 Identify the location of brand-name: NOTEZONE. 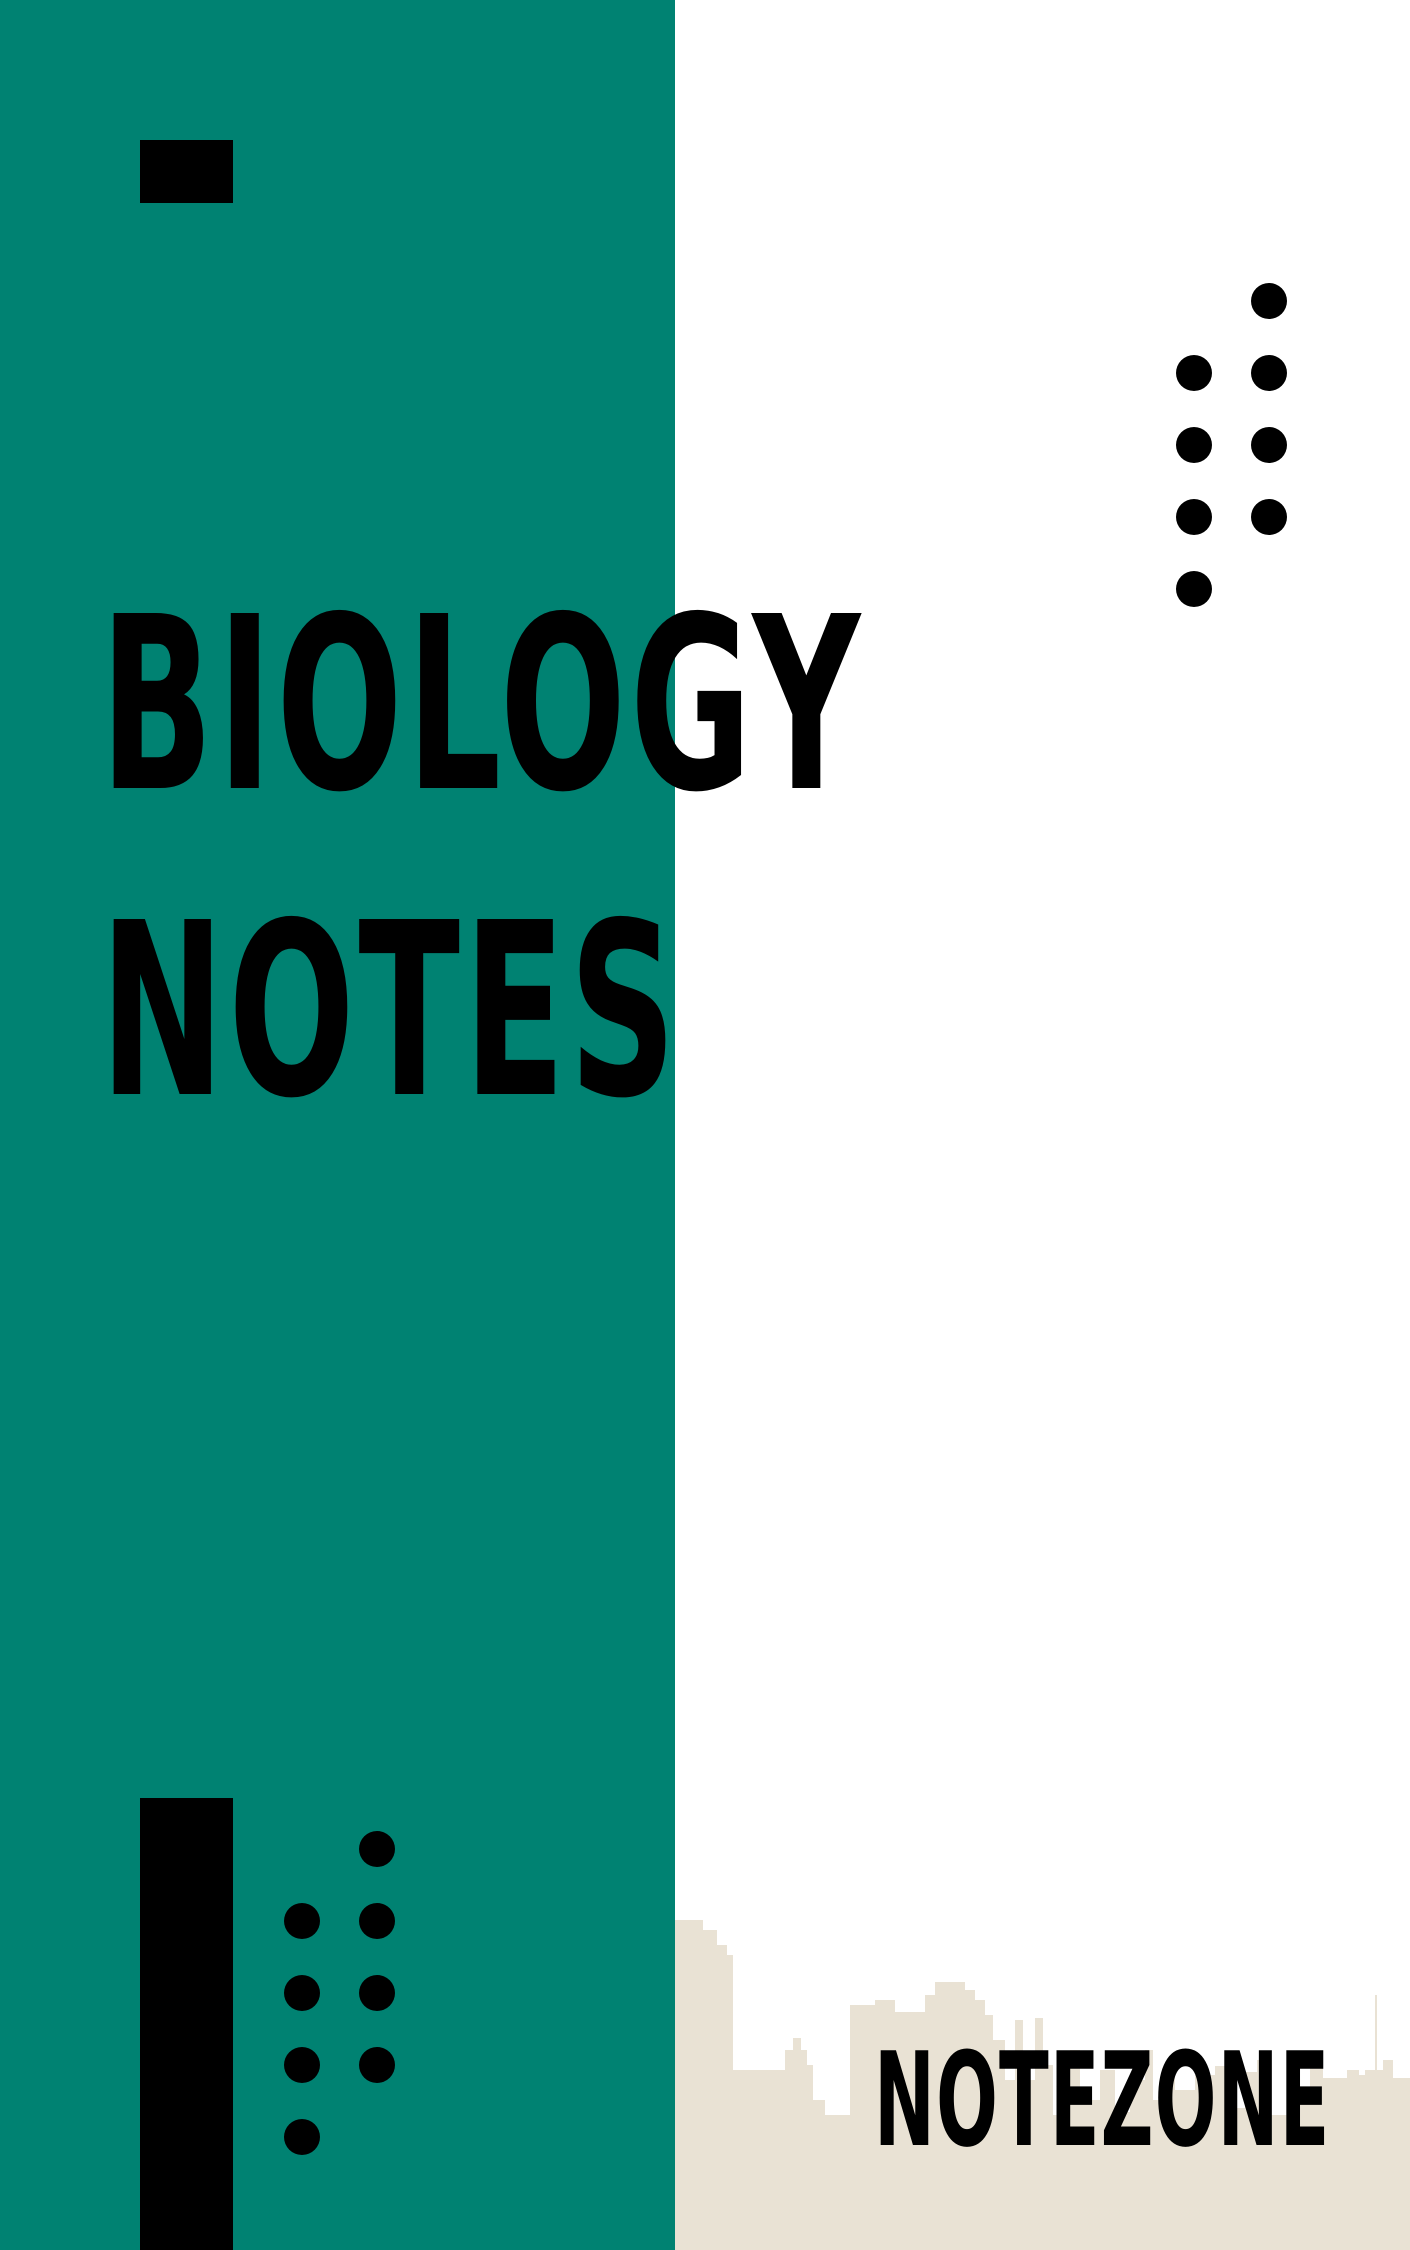
(1102, 2100).